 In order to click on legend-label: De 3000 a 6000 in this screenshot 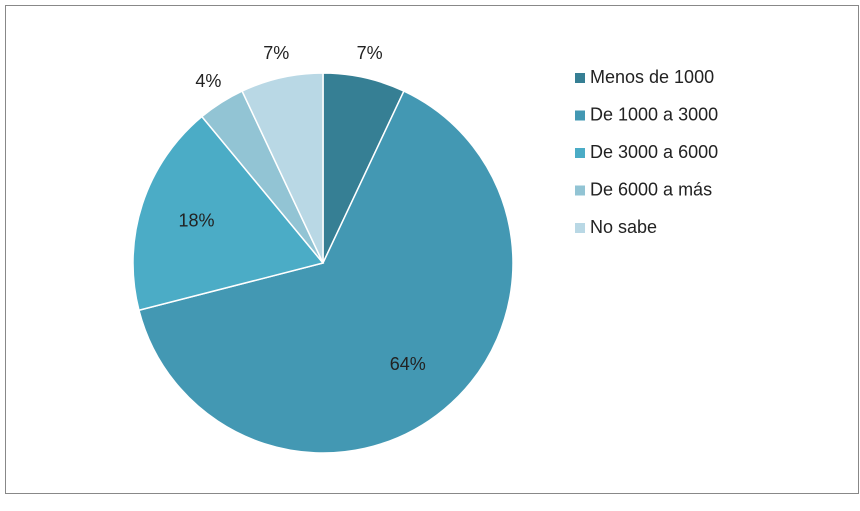, I will do `click(654, 152)`.